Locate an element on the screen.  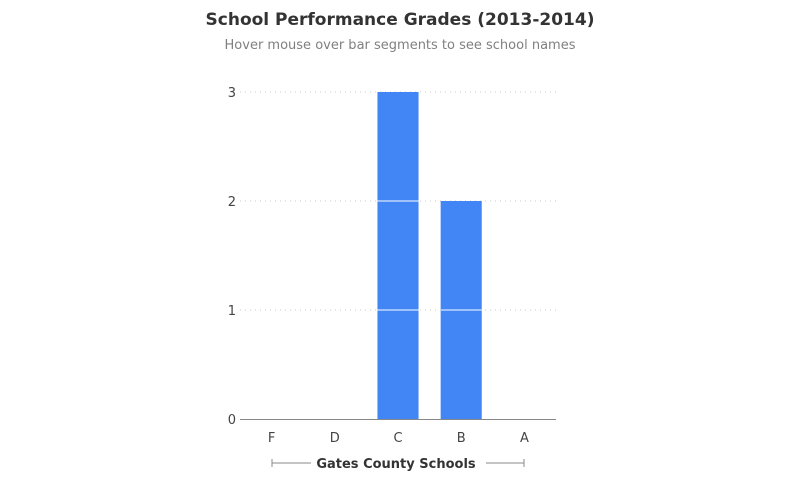
y-tick-label: 3 is located at coordinates (232, 93).